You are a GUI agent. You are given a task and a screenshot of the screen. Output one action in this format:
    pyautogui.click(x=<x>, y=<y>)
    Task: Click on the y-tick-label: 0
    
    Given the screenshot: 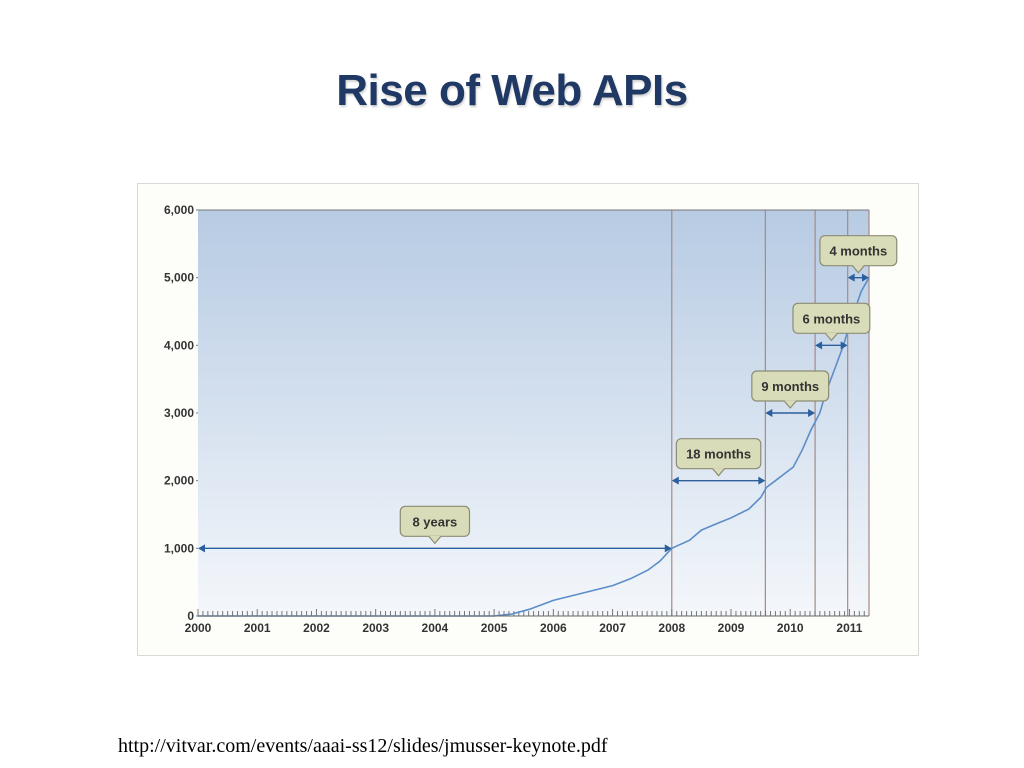 What is the action you would take?
    pyautogui.click(x=190, y=616)
    